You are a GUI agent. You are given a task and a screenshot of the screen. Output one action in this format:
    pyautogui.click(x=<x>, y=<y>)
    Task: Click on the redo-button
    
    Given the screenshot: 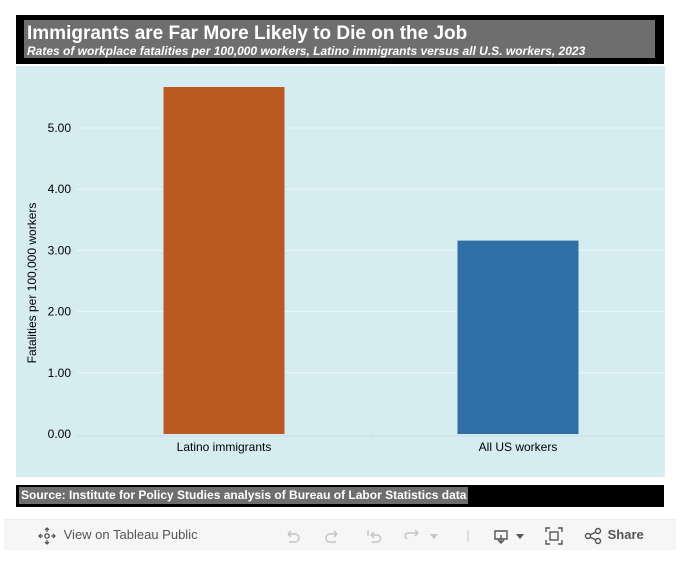 What is the action you would take?
    pyautogui.click(x=333, y=535)
    